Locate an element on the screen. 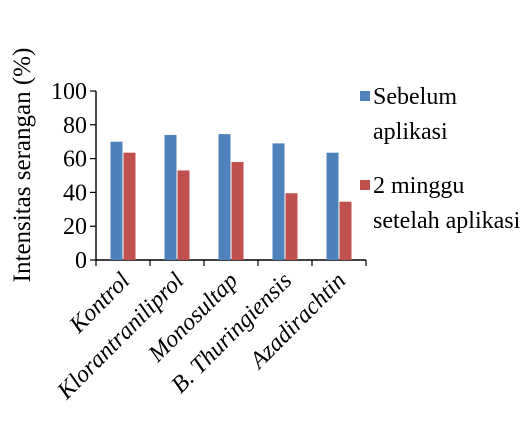  y-tick-label: 20 is located at coordinates (75, 227).